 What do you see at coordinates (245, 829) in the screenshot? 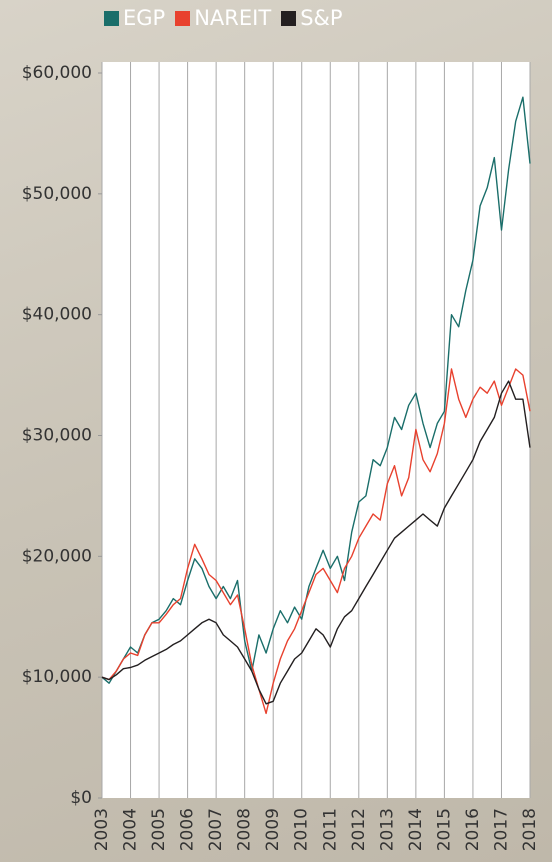
I see `x-tick-label: 2008` at bounding box center [245, 829].